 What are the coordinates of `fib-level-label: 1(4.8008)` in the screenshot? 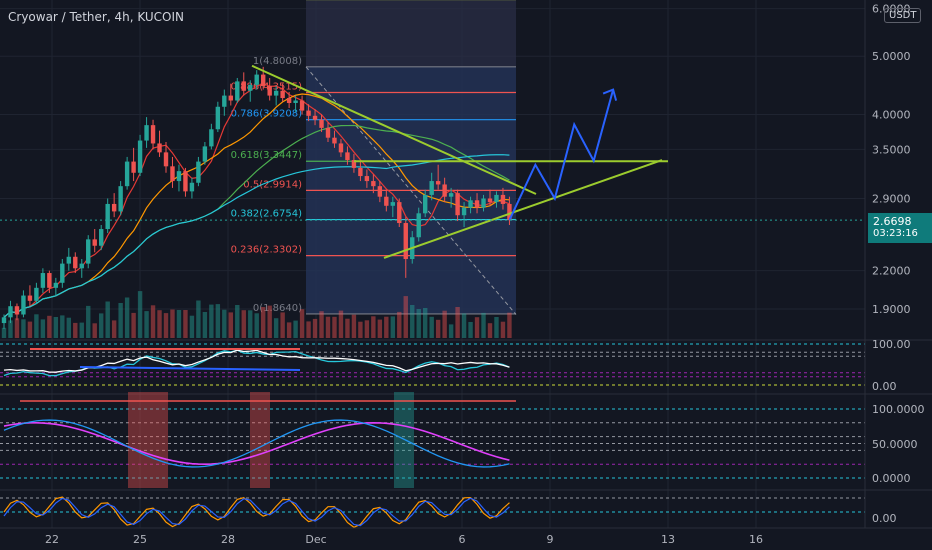 It's located at (277, 61).